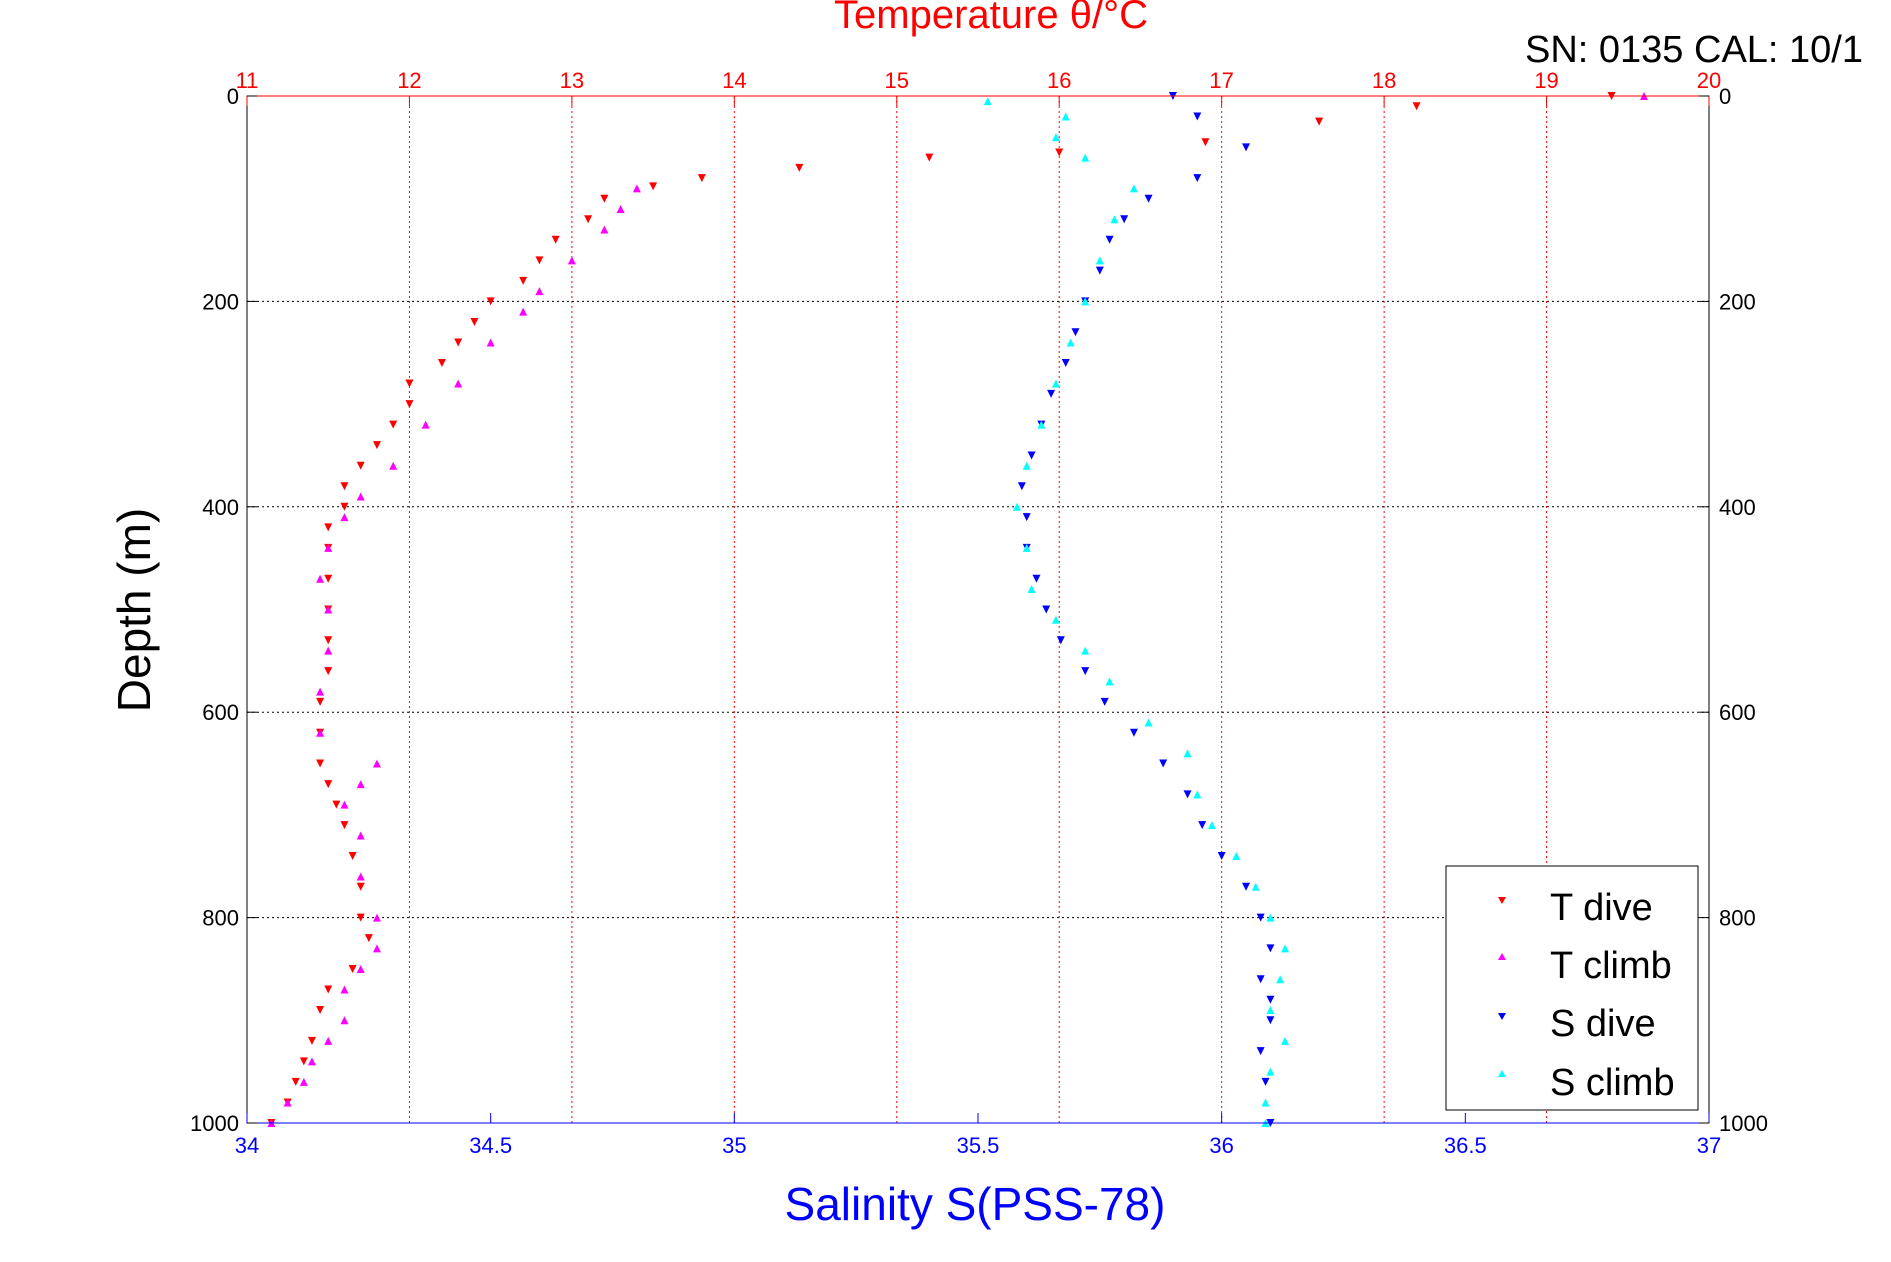 The width and height of the screenshot is (1891, 1262). Describe the element at coordinates (1737, 507) in the screenshot. I see `depth-tick-label-right: 400` at that location.